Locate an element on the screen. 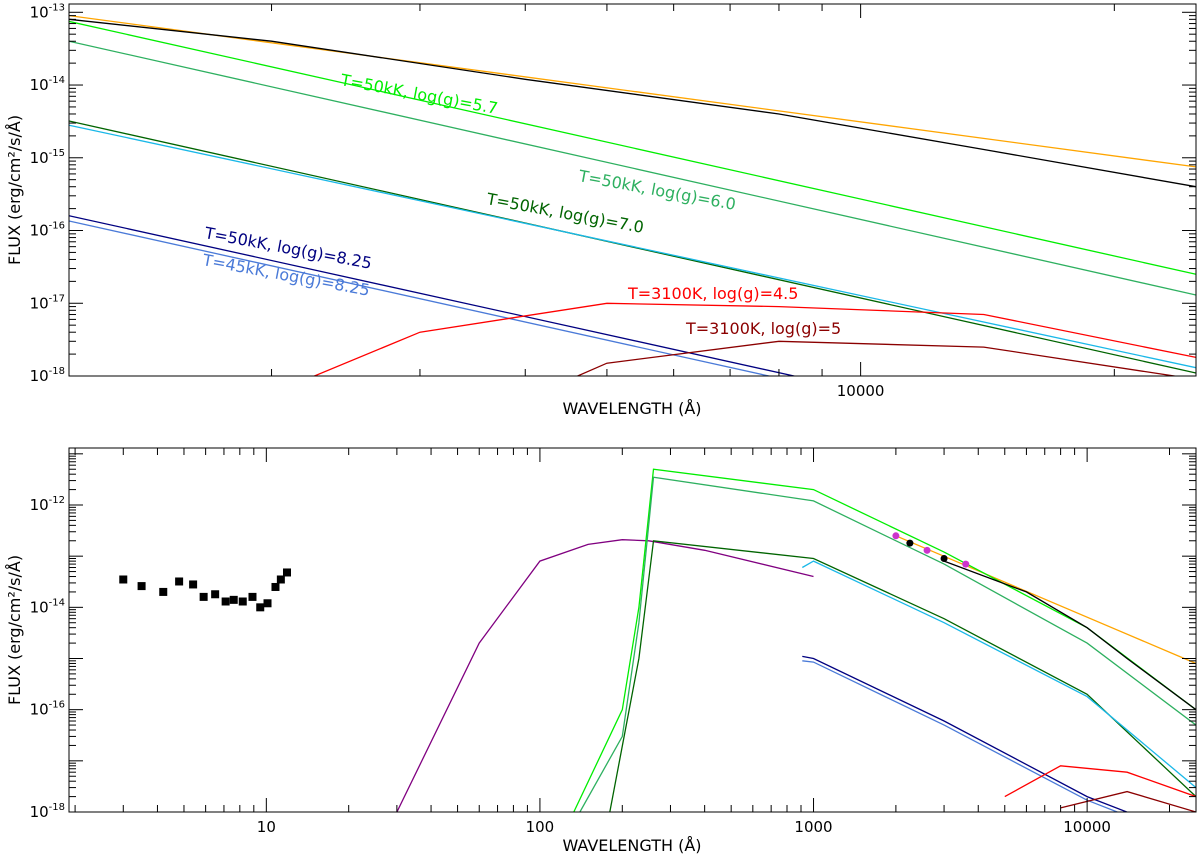  bottom-x-axis-title: WAVELENGTH (Å) is located at coordinates (631, 845).